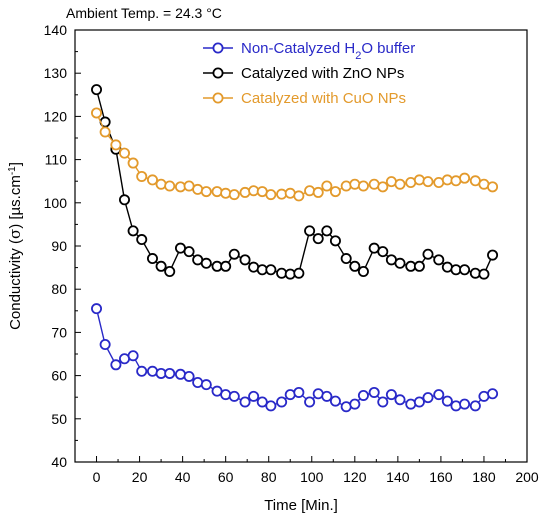 This screenshot has height=525, width=550. What do you see at coordinates (56, 160) in the screenshot?
I see `y-tick-label: 110` at bounding box center [56, 160].